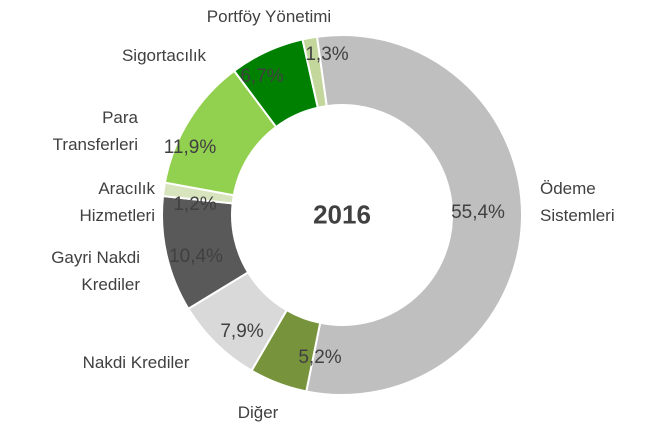 This screenshot has width=647, height=431. Describe the element at coordinates (258, 412) in the screenshot. I see `category-label: Diğer` at that location.